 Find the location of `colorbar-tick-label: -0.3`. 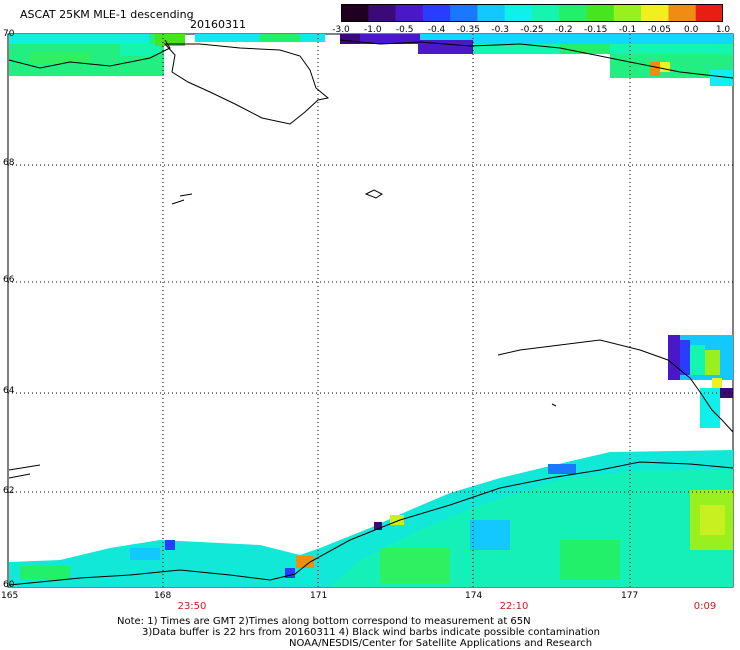

colorbar-tick-label: -0.3 is located at coordinates (500, 30).